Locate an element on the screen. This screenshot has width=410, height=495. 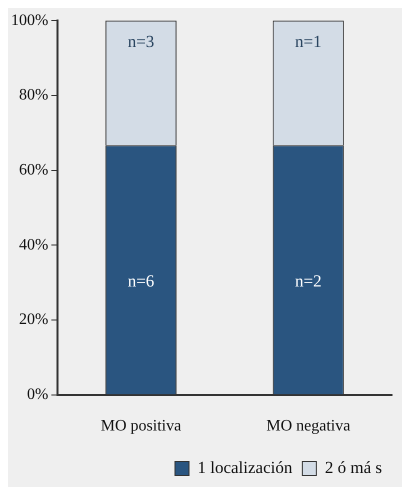
legend-label: 1 localización is located at coordinates (245, 467).